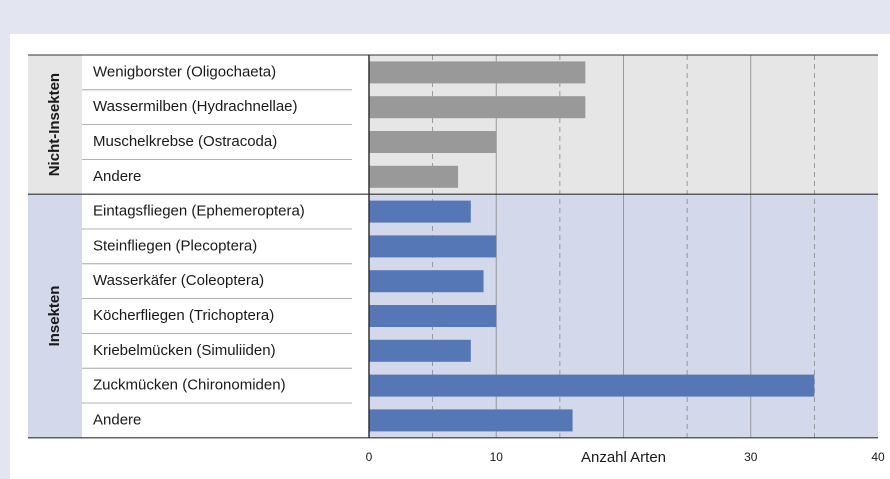  What do you see at coordinates (178, 280) in the screenshot?
I see `category-label: Wasserkäfer (Coleoptera)` at bounding box center [178, 280].